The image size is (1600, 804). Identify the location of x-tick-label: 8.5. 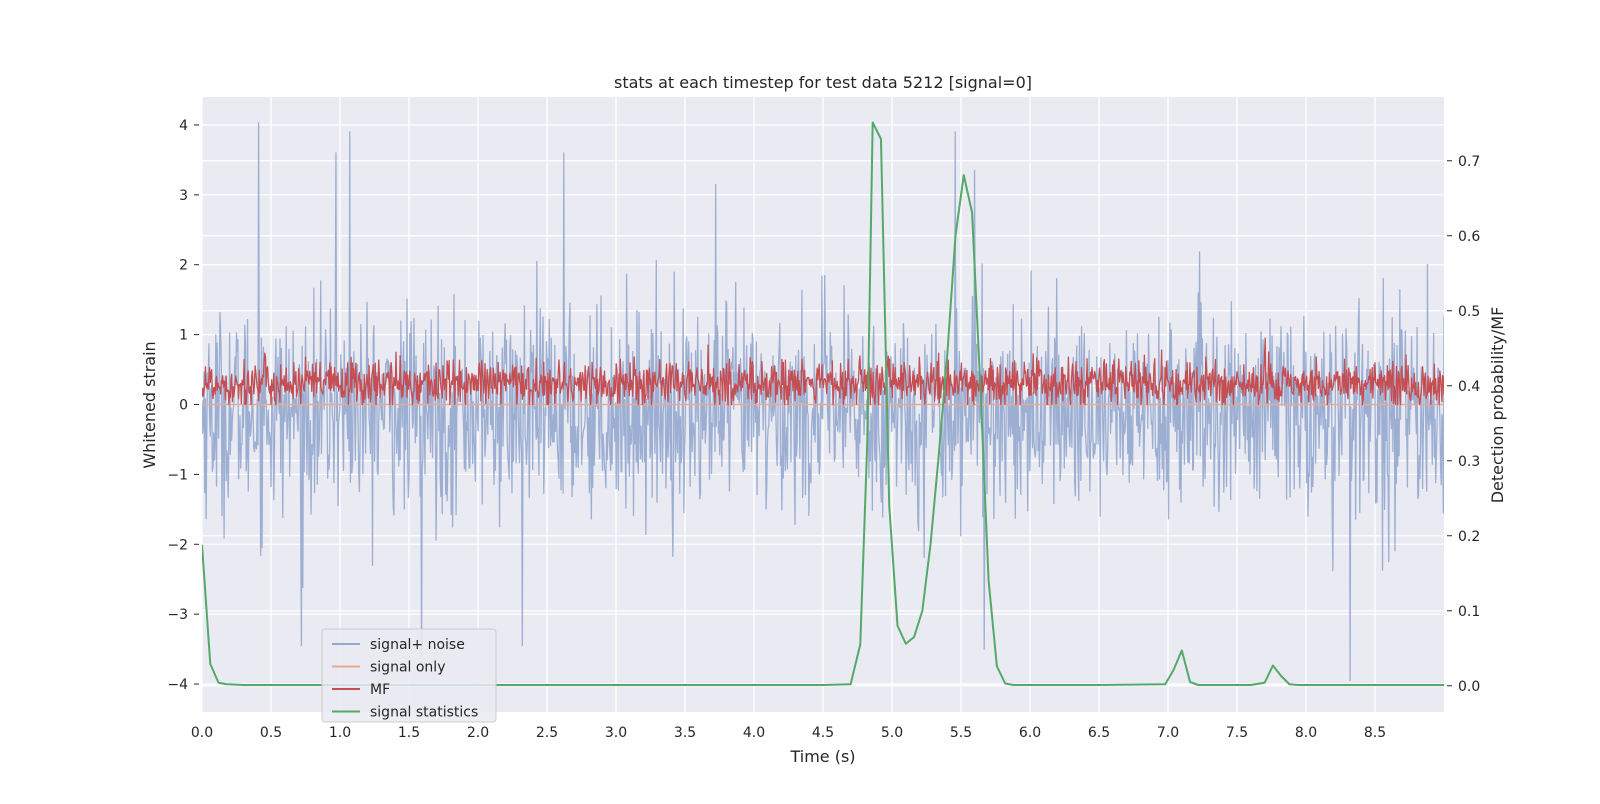
(1375, 733).